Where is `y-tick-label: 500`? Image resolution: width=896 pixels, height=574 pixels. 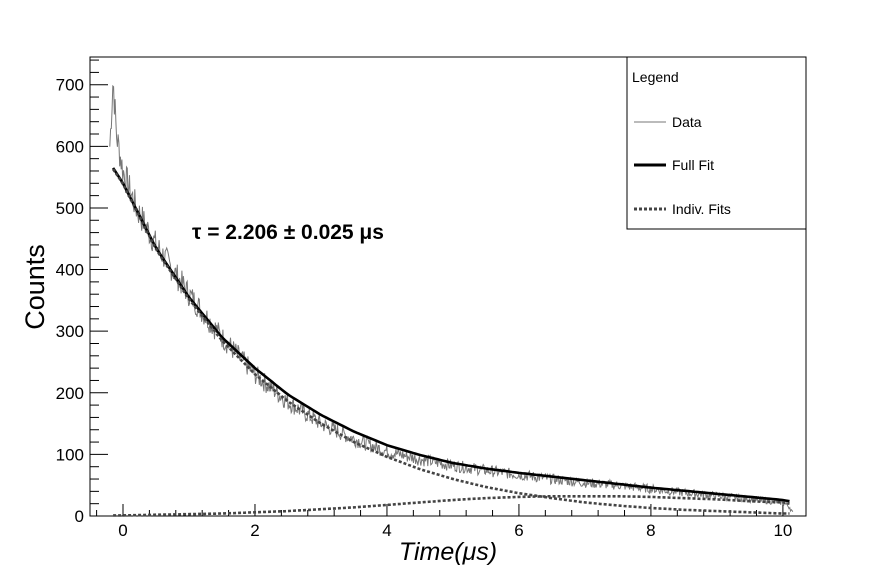 y-tick-label: 500 is located at coordinates (70, 208).